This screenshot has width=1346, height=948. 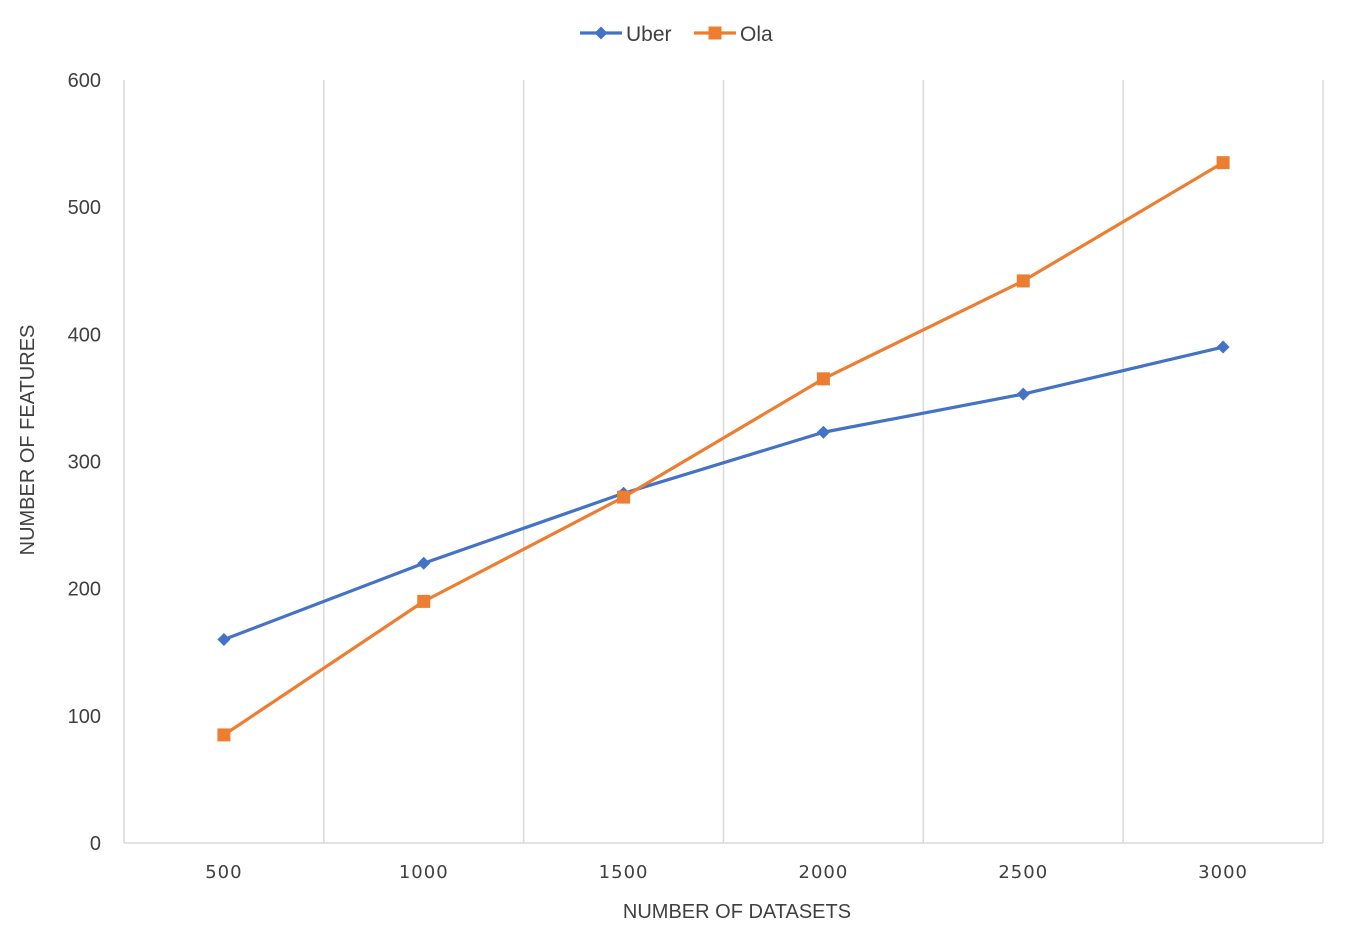 What do you see at coordinates (824, 872) in the screenshot?
I see `x-tick-label: 2000` at bounding box center [824, 872].